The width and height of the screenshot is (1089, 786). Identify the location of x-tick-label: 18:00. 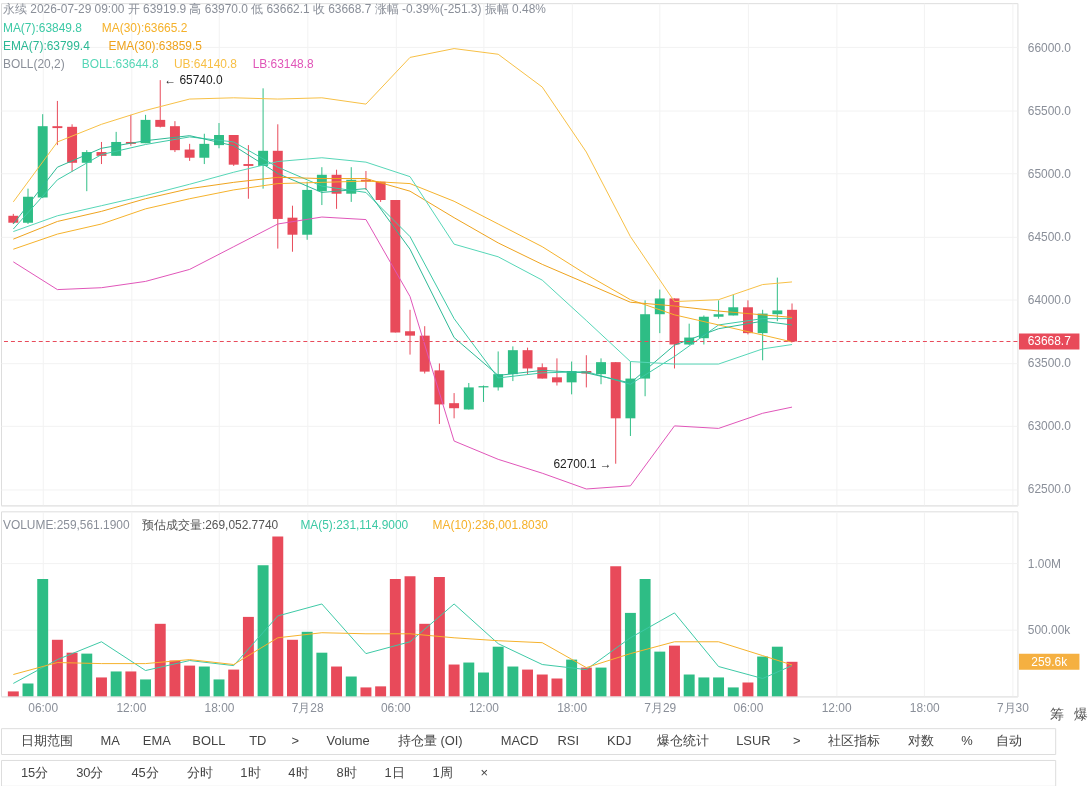
(219, 707).